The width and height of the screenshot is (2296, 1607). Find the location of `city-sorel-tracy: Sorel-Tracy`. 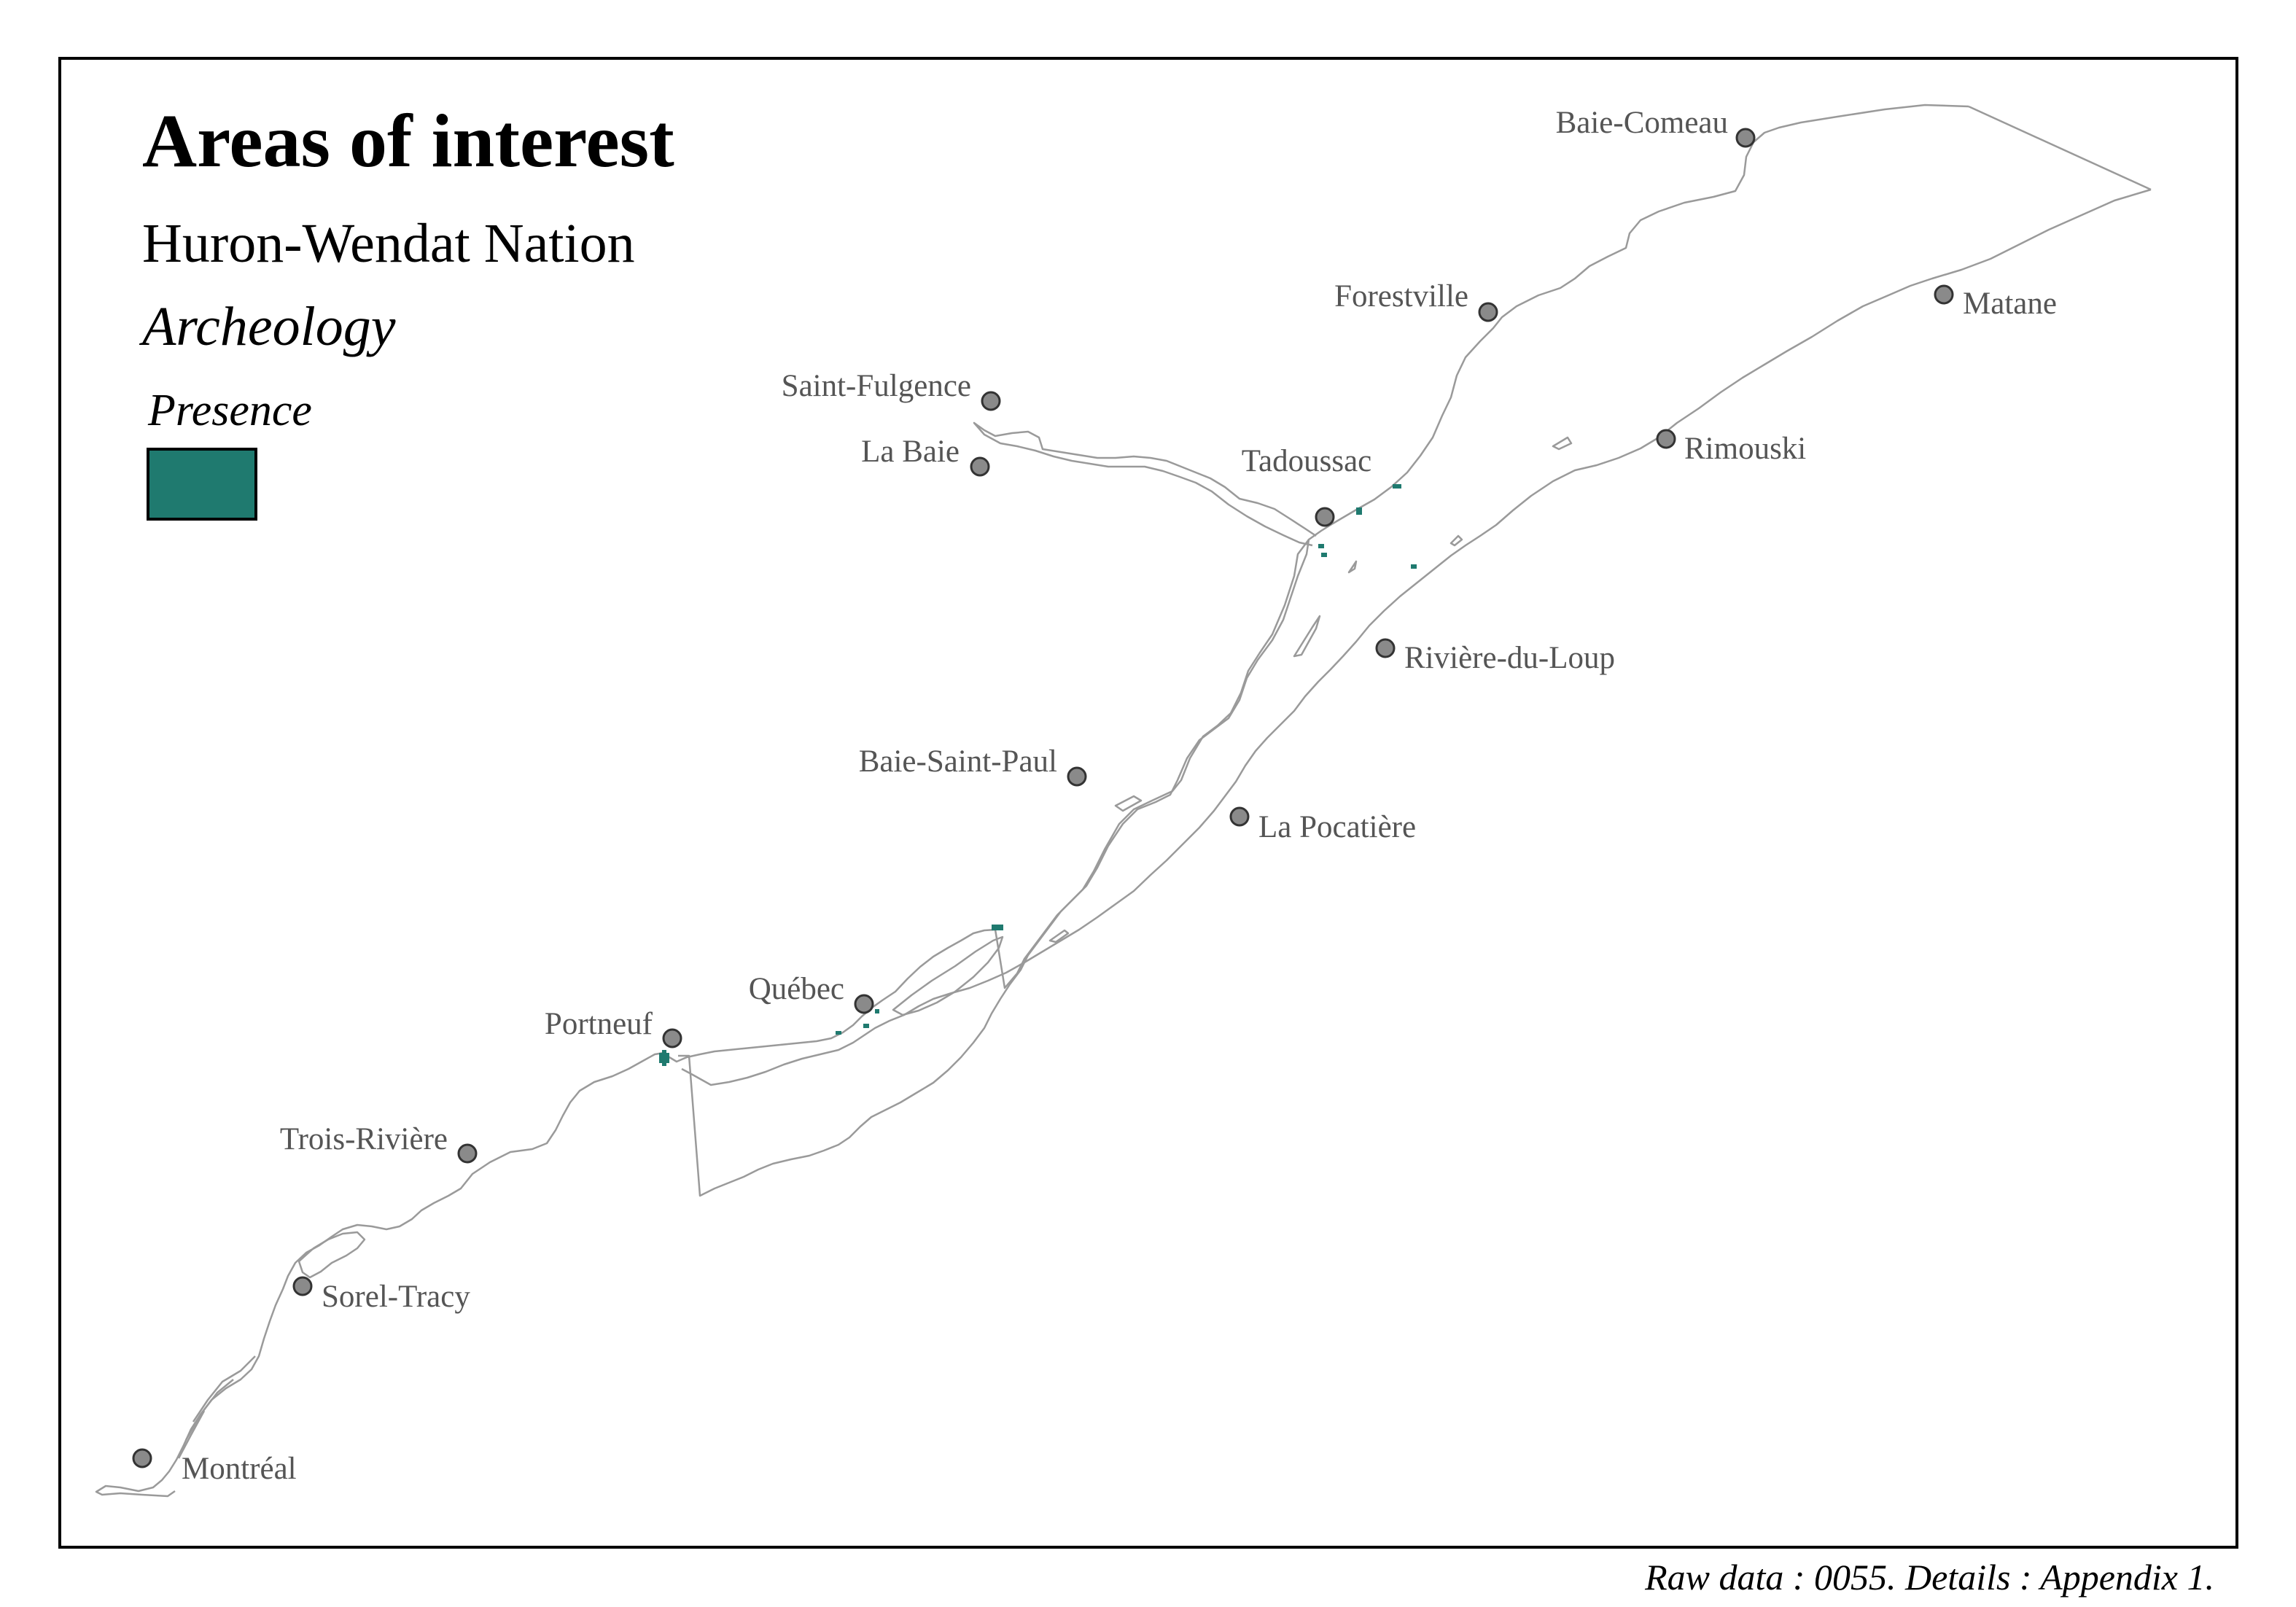

city-sorel-tracy: Sorel-Tracy is located at coordinates (381, 1295).